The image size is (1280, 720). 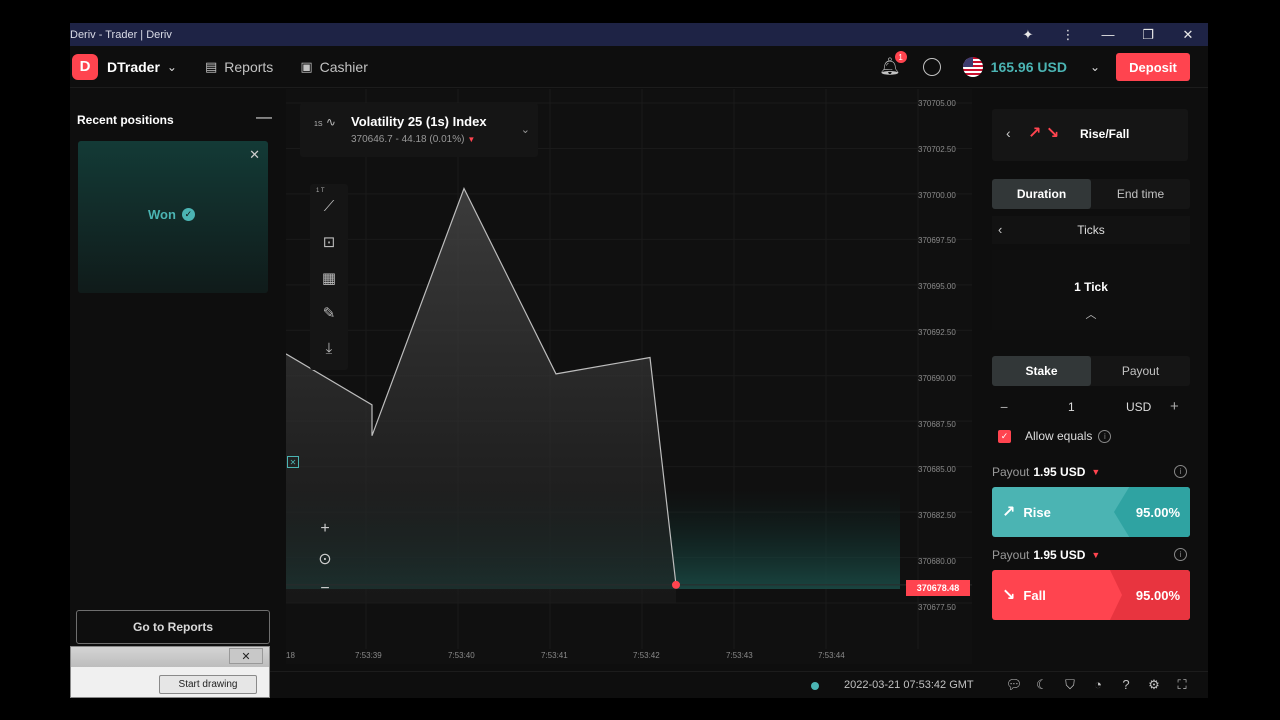 What do you see at coordinates (1091, 315) in the screenshot?
I see `chevron-up-icon: ︿` at bounding box center [1091, 315].